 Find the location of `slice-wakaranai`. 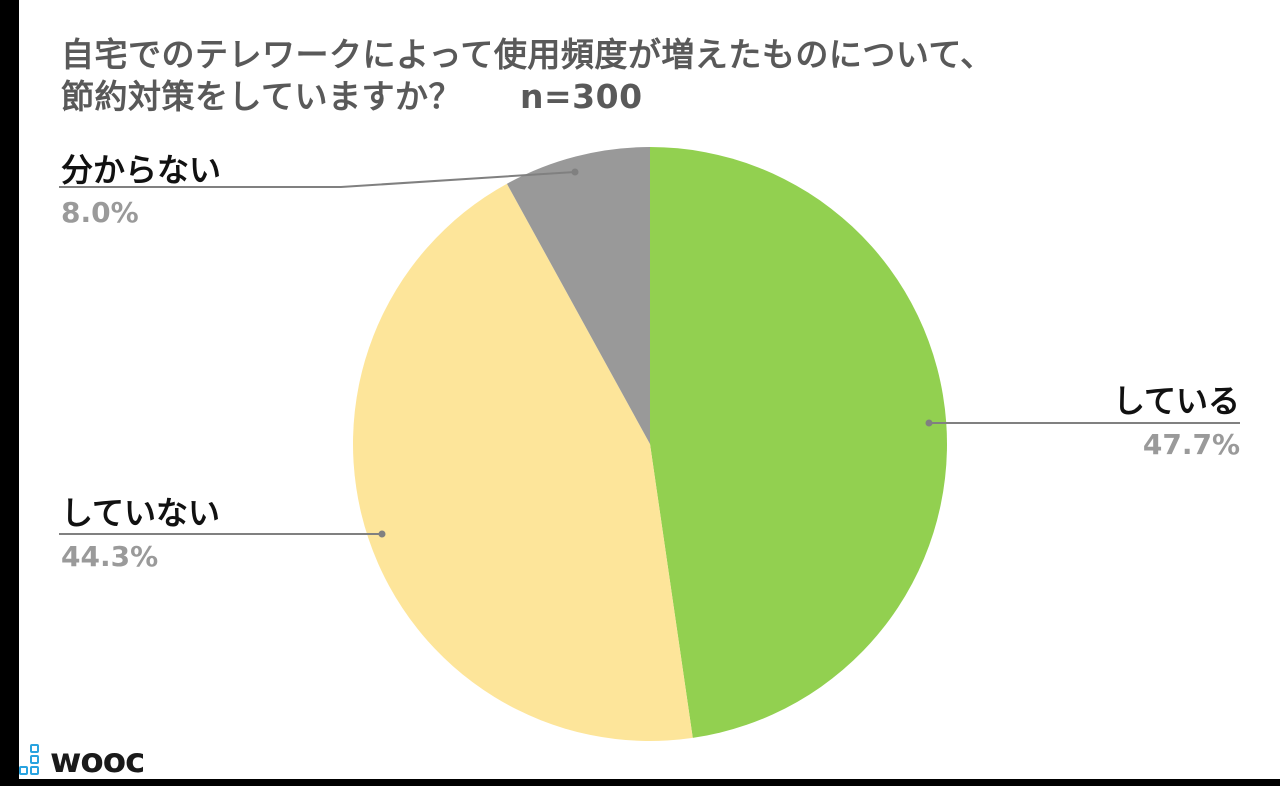

slice-wakaranai is located at coordinates (578, 295).